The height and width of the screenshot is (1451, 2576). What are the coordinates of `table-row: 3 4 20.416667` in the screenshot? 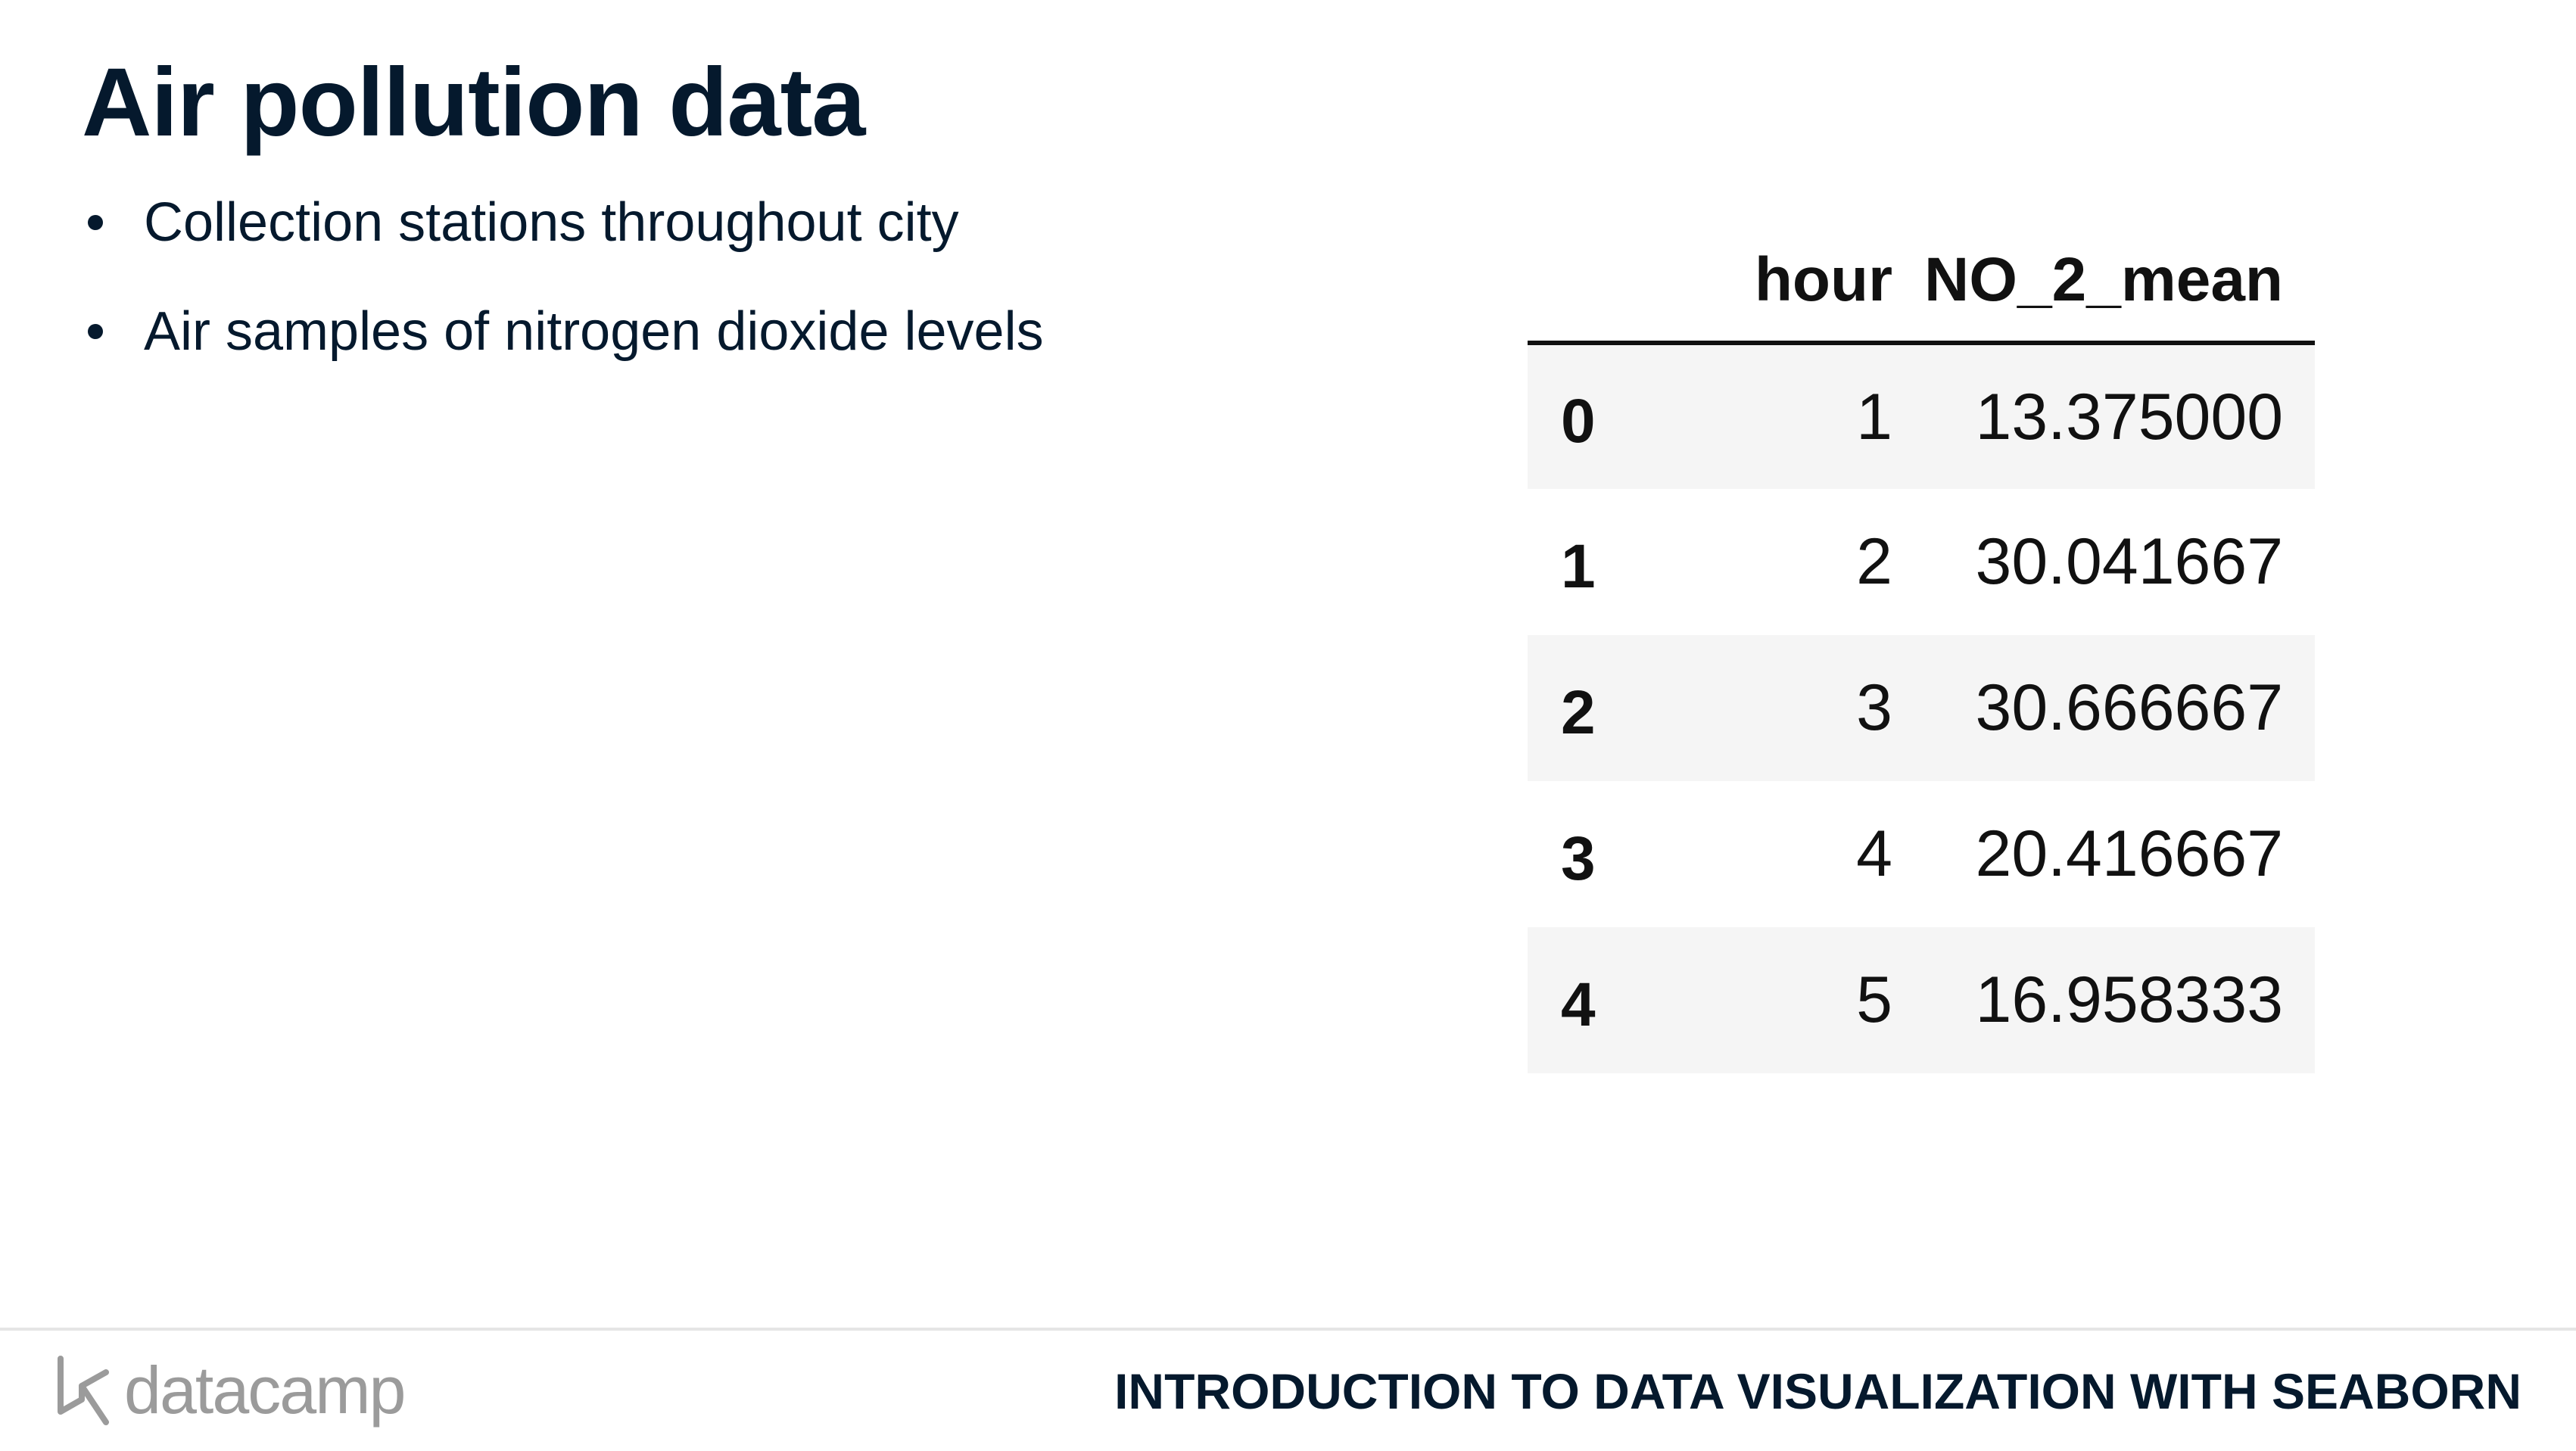 It's located at (1921, 854).